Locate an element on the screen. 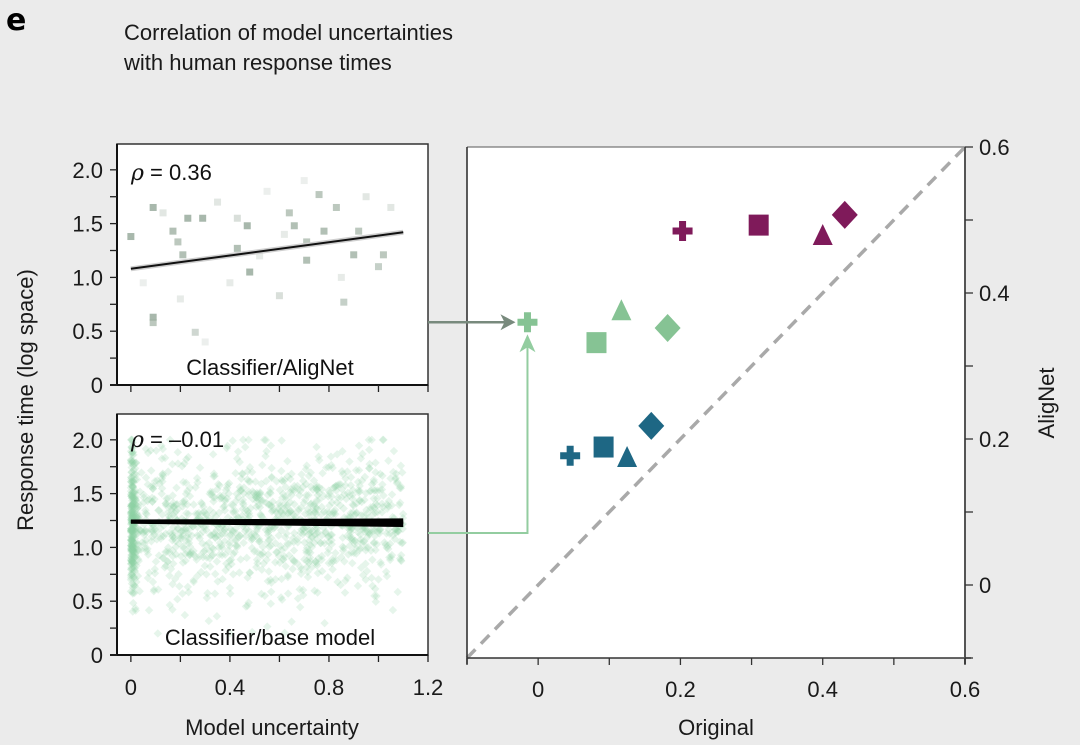 The image size is (1080, 745). blue-triangle-marker is located at coordinates (627, 456).